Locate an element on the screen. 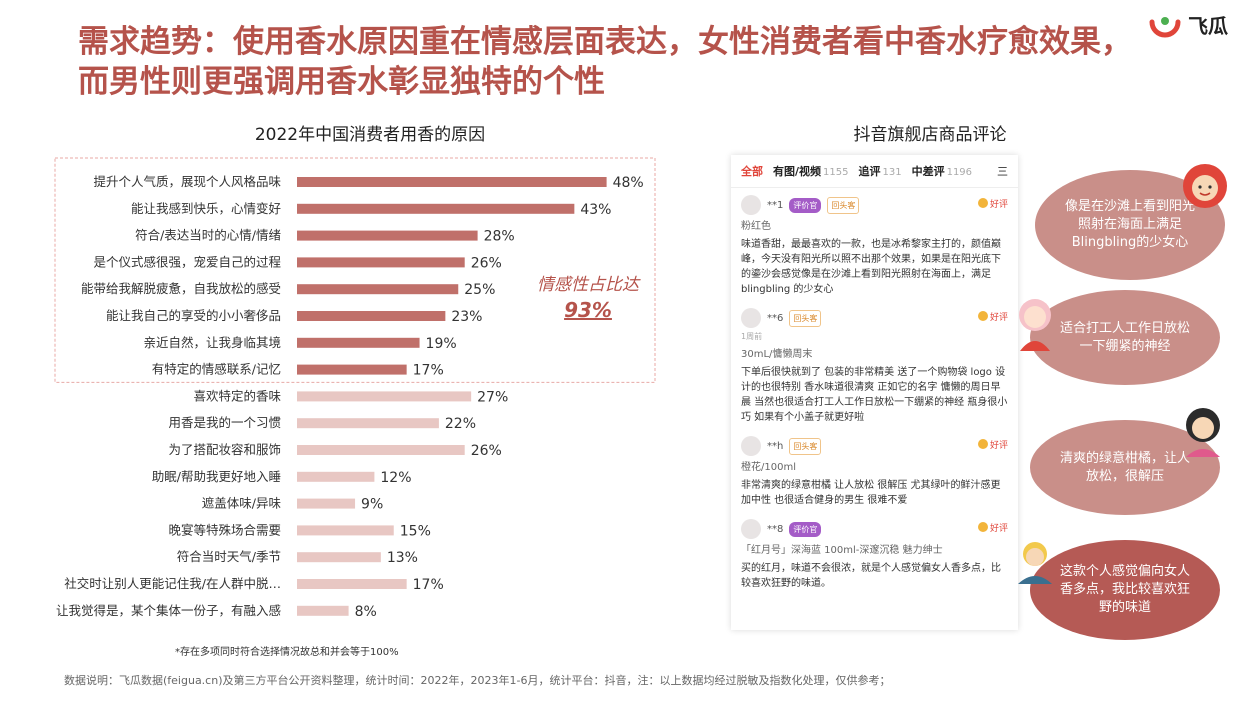 Image resolution: width=1250 pixels, height=703 pixels. review-section-title: 抖音旗舰店商品评论 is located at coordinates (930, 135).